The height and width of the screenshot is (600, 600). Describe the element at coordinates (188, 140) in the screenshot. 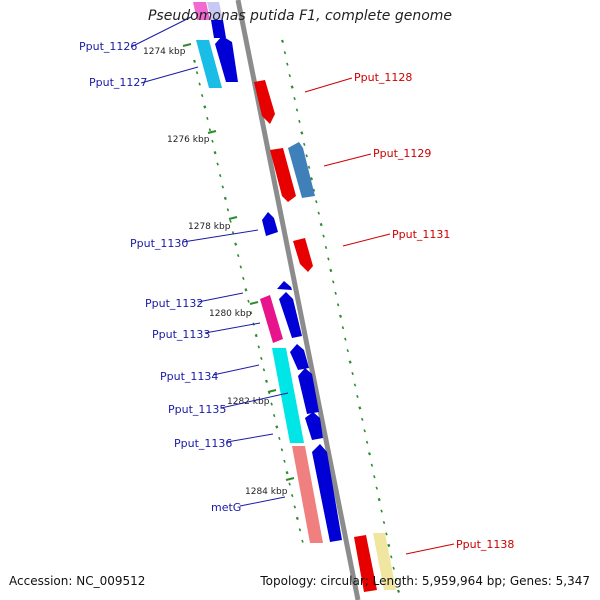

I see `kbp-label: 1276 kbp` at that location.